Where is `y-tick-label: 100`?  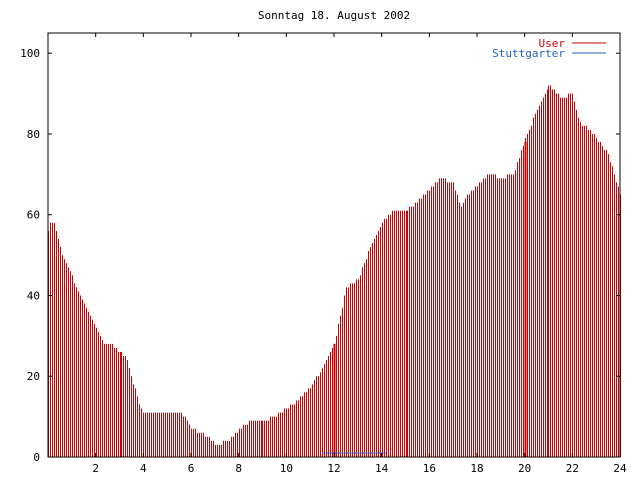 y-tick-label: 100 is located at coordinates (30, 53).